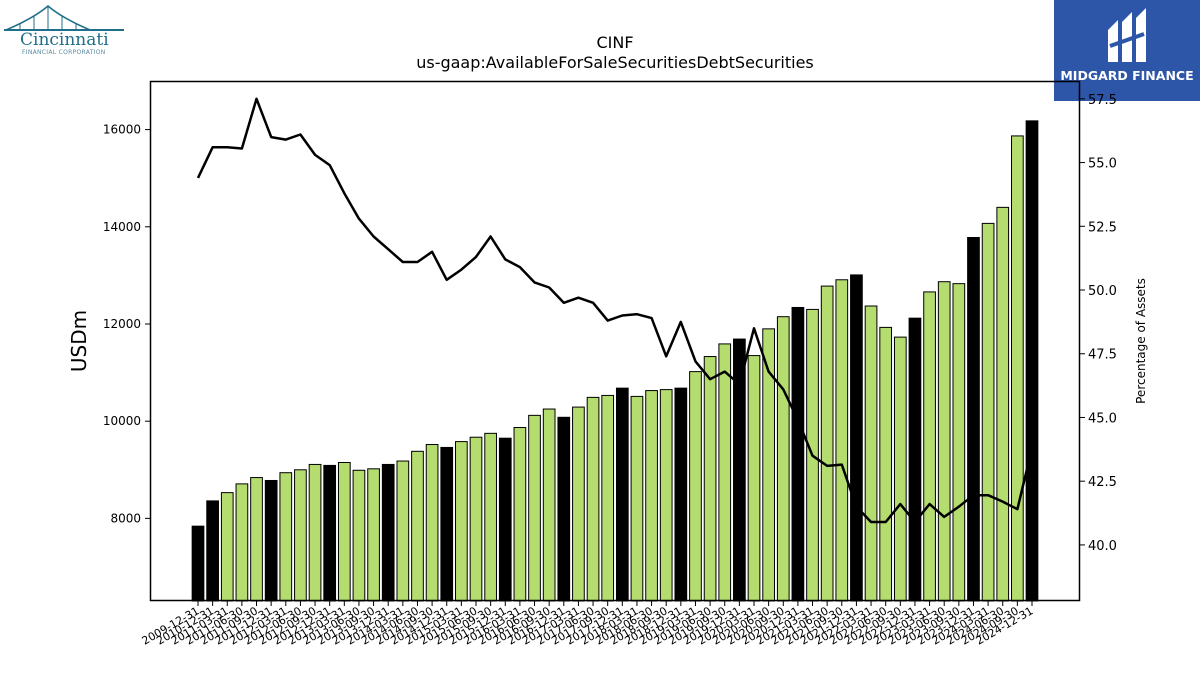 The image size is (1200, 675). I want to click on y-axis-label: USDm, so click(79, 341).